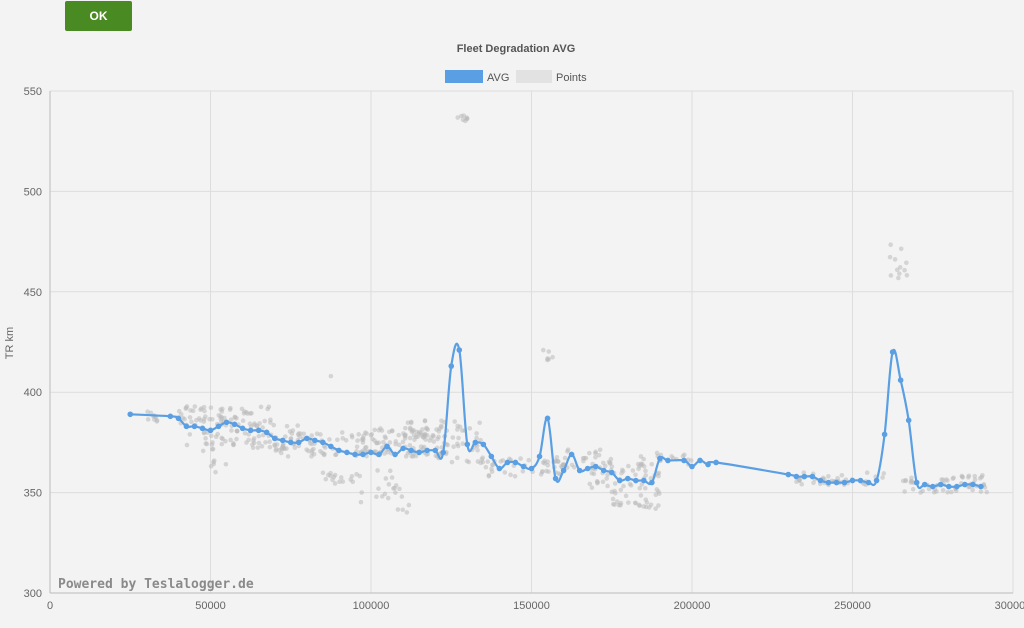 The width and height of the screenshot is (1024, 628). Describe the element at coordinates (534, 76) in the screenshot. I see `legend-points-swatch` at that location.